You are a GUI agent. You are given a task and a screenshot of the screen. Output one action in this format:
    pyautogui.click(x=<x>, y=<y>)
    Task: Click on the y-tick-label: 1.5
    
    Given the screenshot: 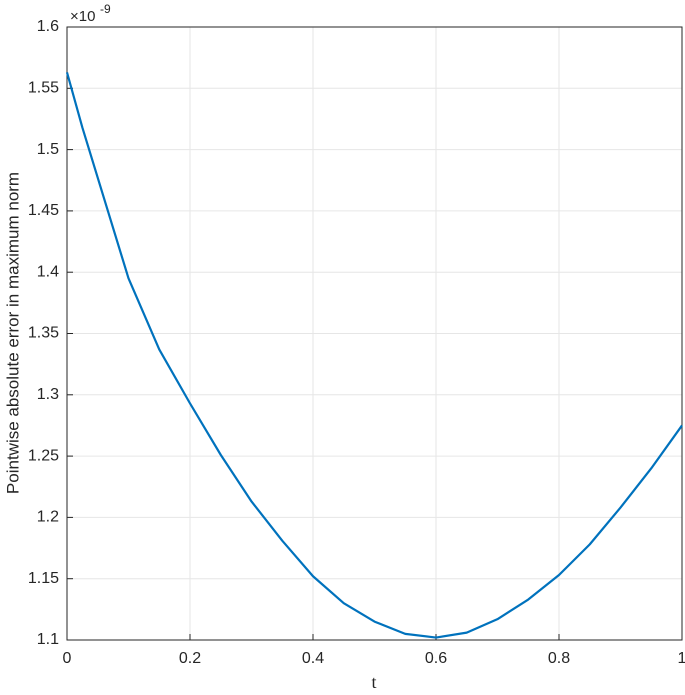 What is the action you would take?
    pyautogui.click(x=48, y=149)
    